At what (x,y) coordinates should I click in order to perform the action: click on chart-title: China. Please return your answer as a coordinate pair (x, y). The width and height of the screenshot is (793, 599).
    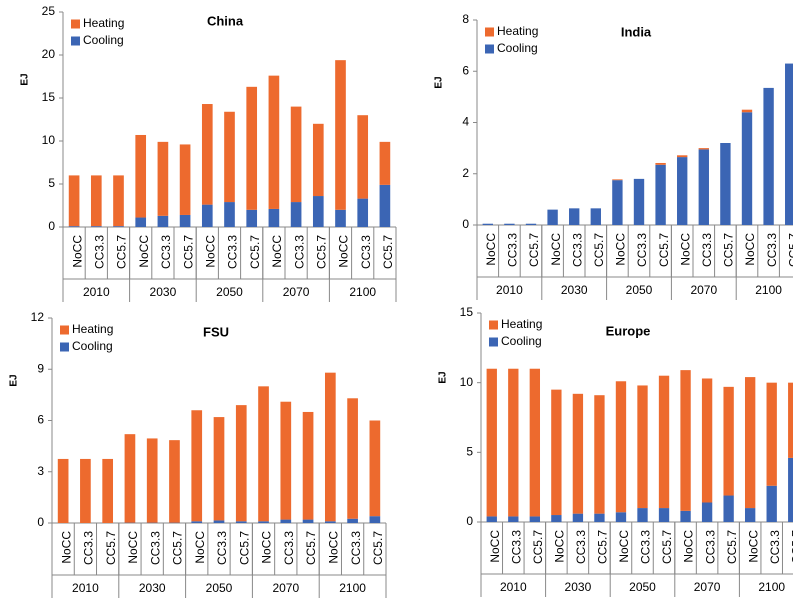
    Looking at the image, I should click on (225, 20).